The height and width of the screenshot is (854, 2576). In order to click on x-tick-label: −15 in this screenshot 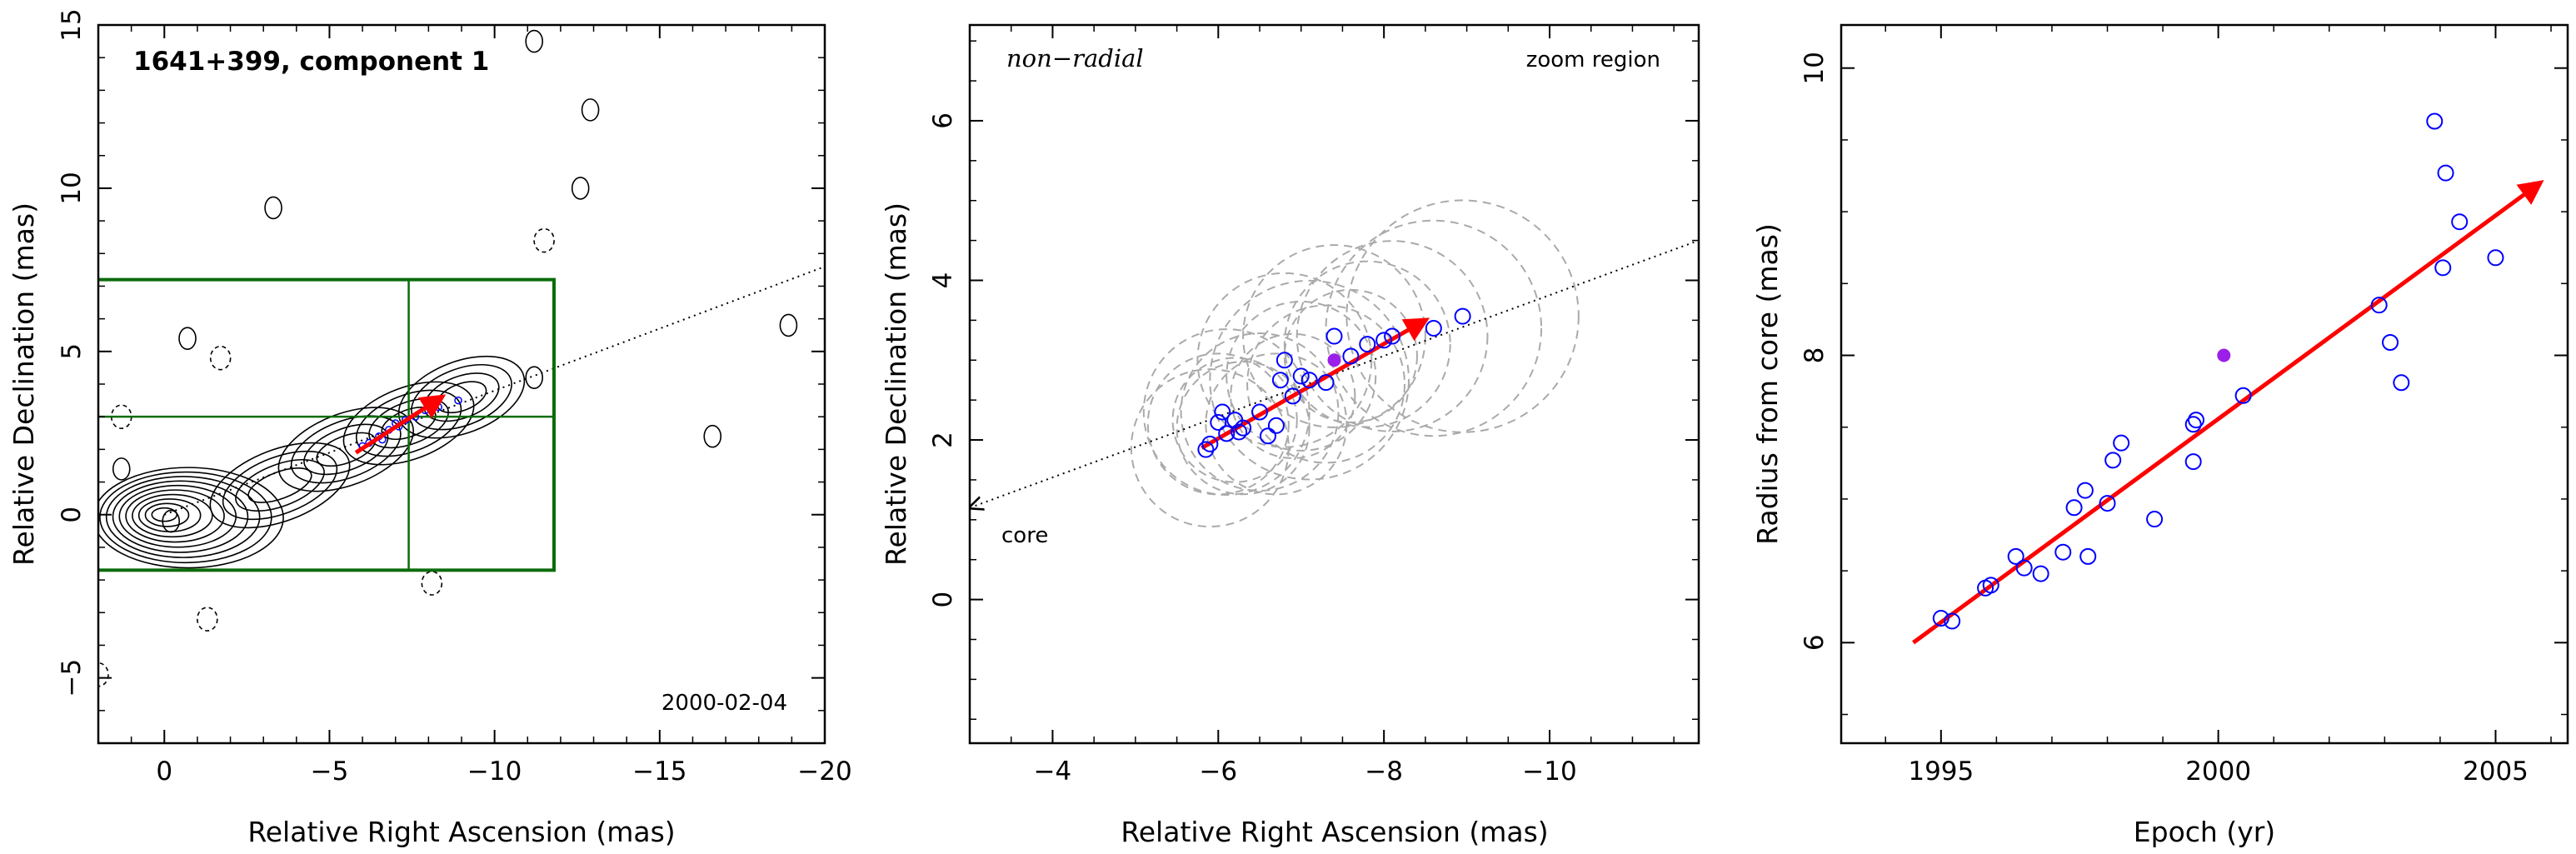, I will do `click(659, 772)`.